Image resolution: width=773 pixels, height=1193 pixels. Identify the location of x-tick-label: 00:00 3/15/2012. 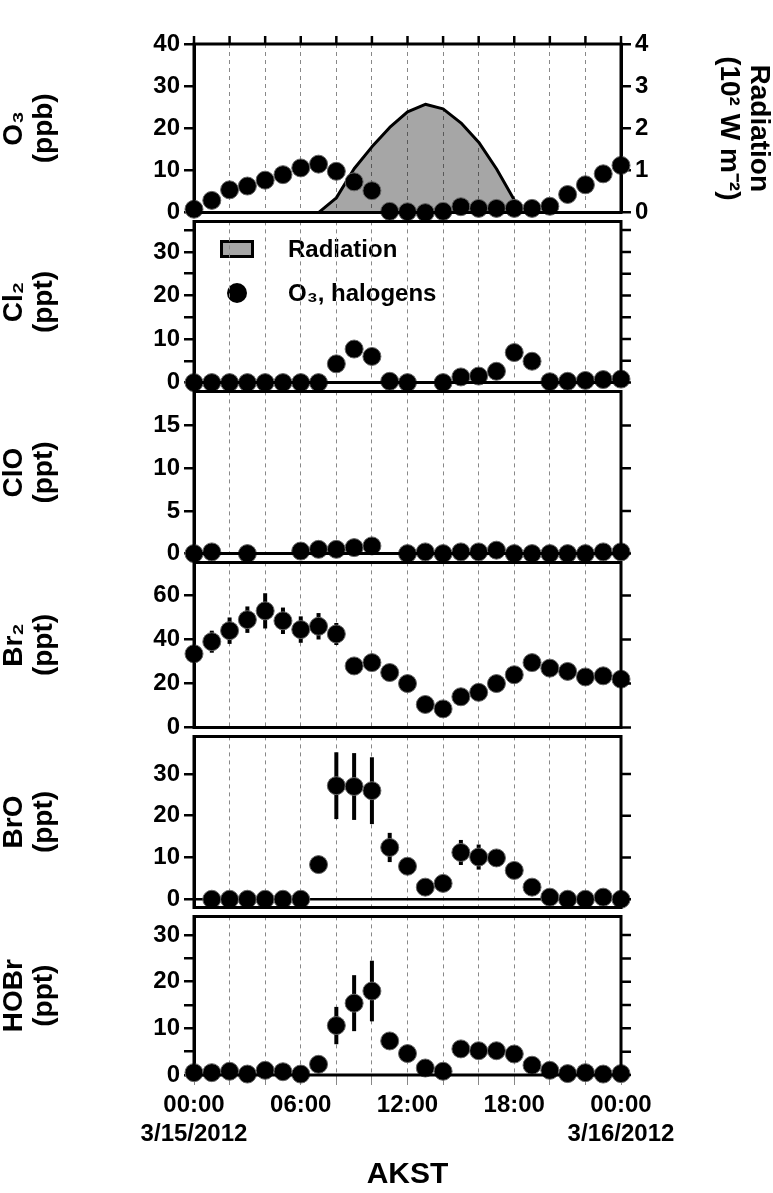
(194, 1118).